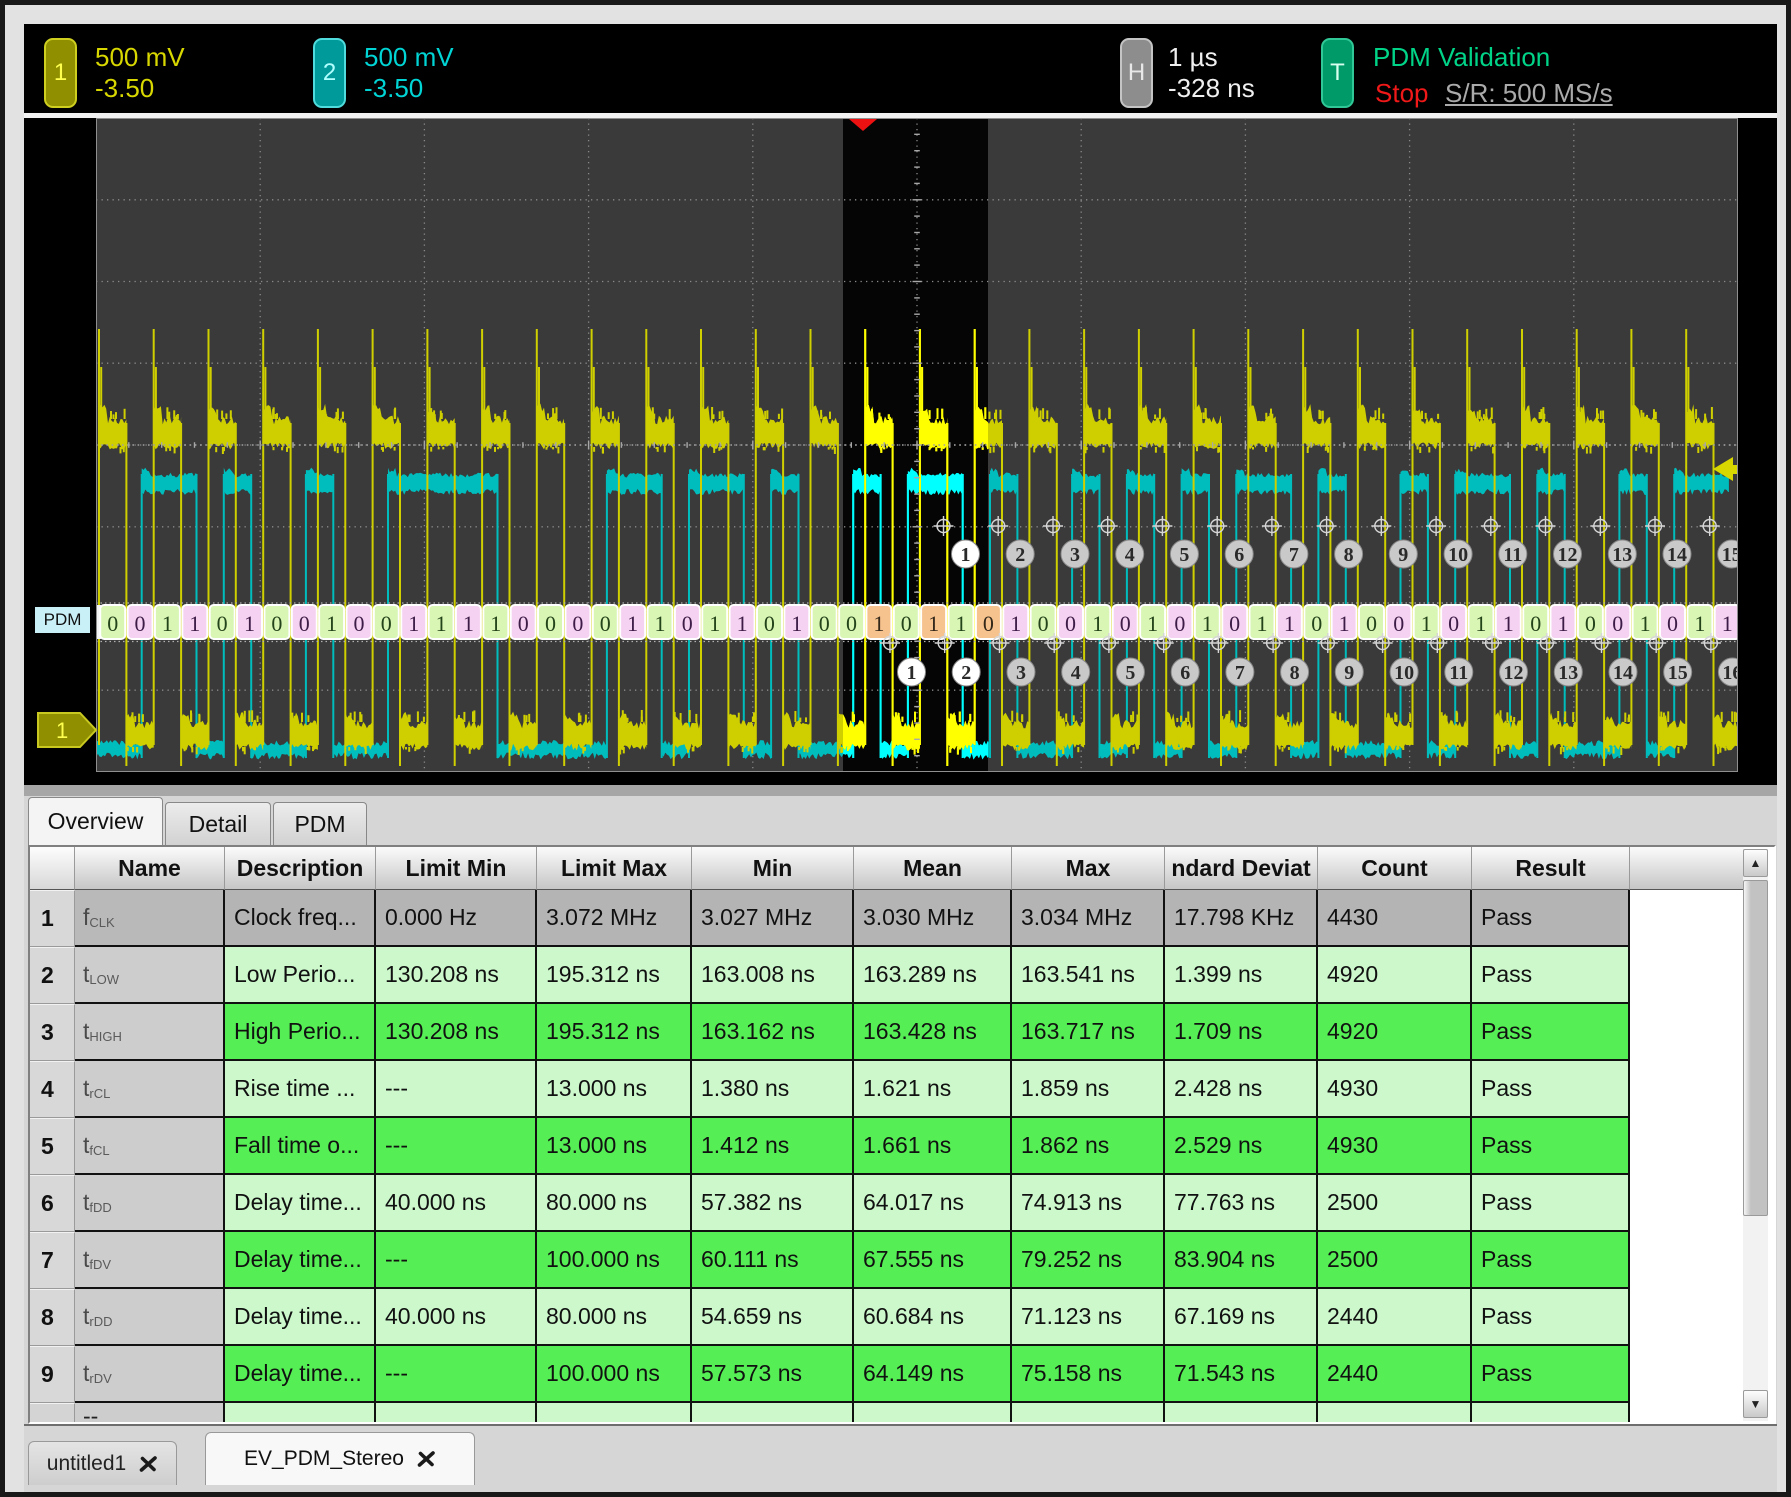 The width and height of the screenshot is (1791, 1497). Describe the element at coordinates (1730, 673) in the screenshot. I see `svg-text: 16` at that location.